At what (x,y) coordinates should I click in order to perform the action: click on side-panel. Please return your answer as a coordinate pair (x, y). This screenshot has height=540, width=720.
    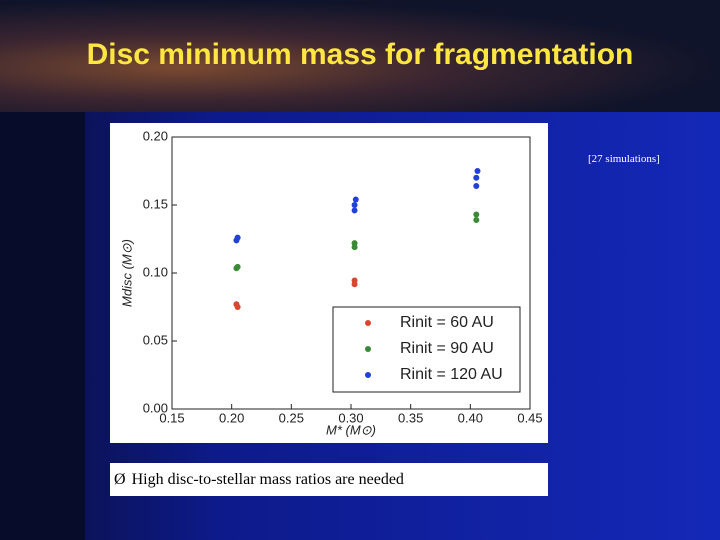
    Looking at the image, I should click on (42, 326).